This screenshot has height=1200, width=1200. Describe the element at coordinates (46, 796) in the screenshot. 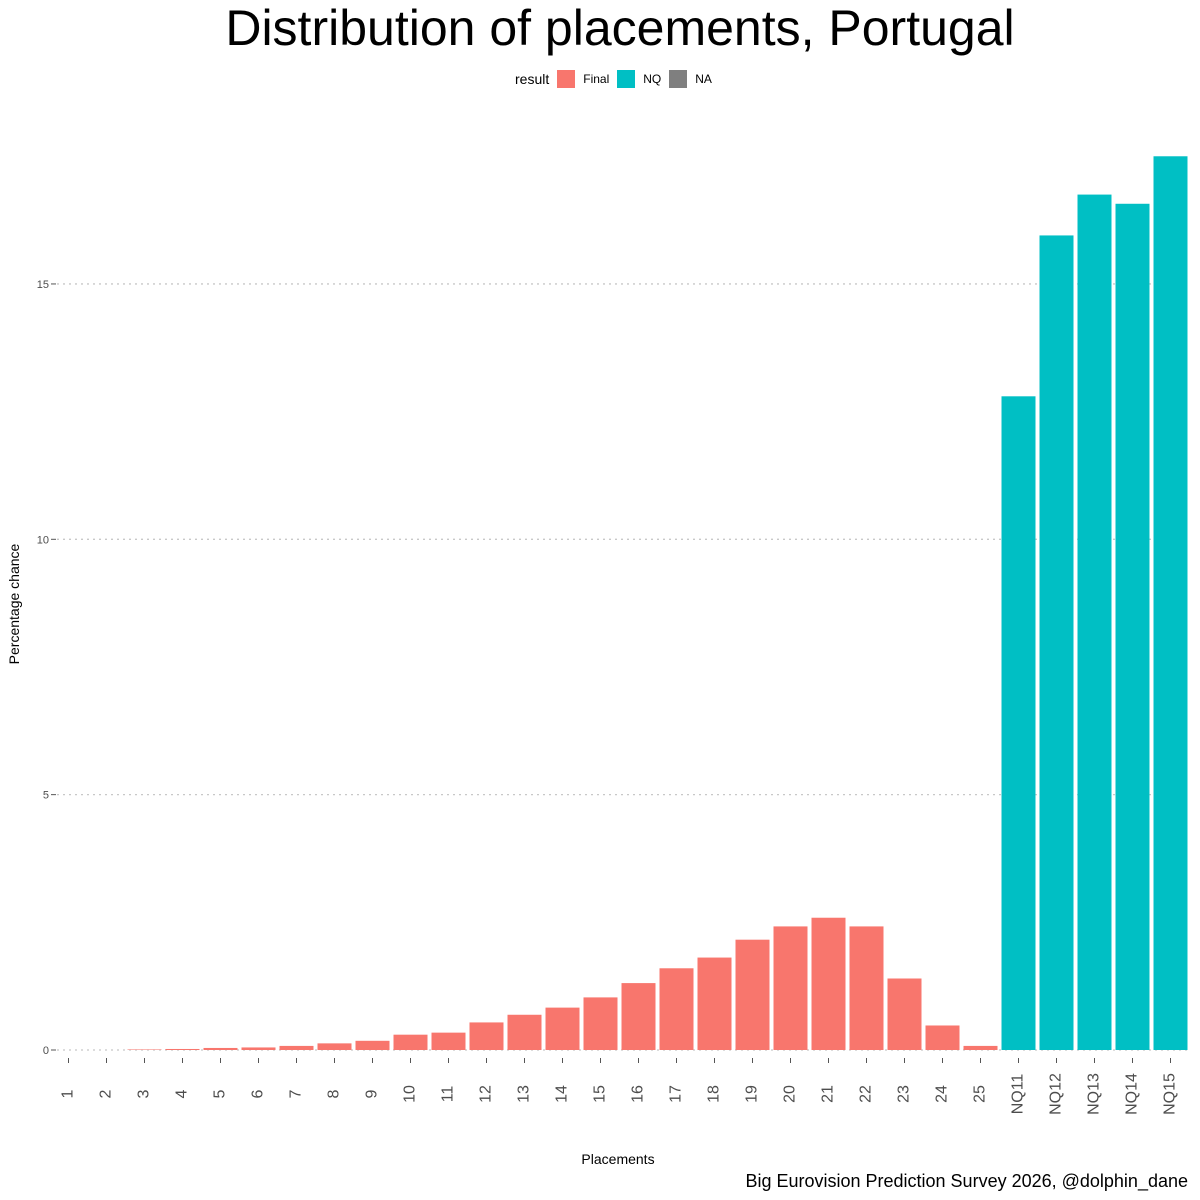

I see `y-tick-label: 5` at that location.